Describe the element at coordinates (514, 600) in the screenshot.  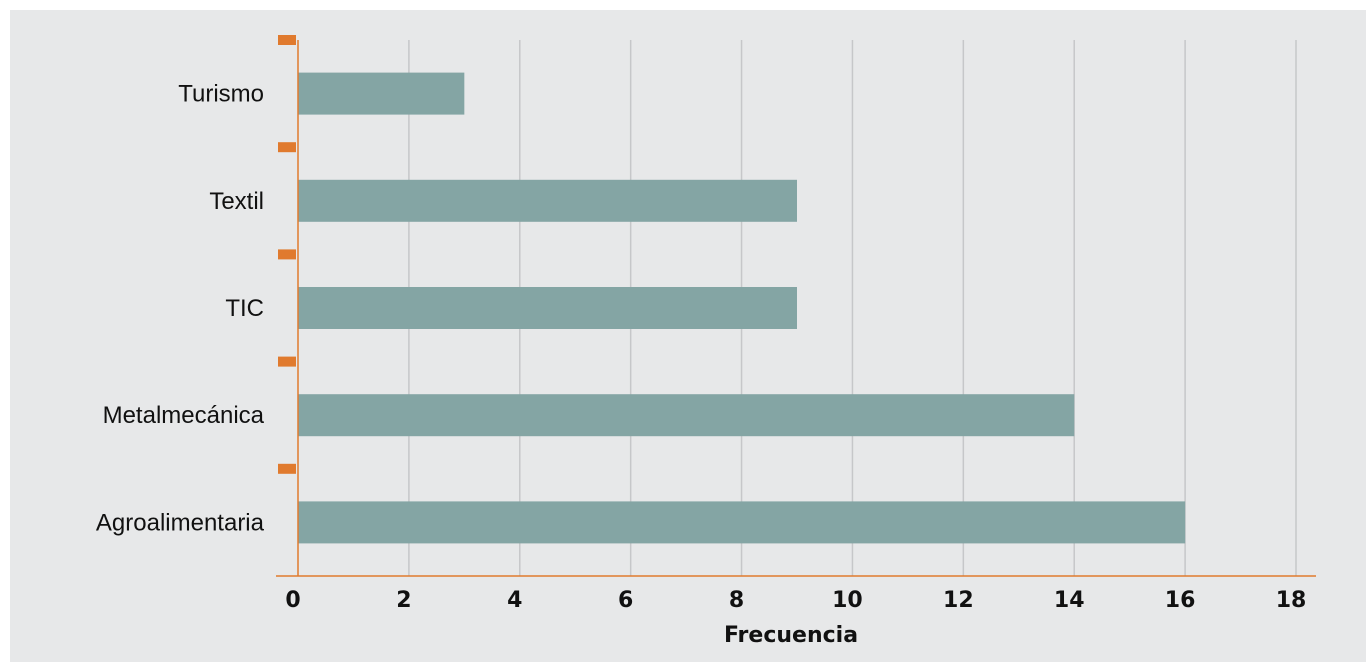
I see `x-tick-label: 4` at that location.